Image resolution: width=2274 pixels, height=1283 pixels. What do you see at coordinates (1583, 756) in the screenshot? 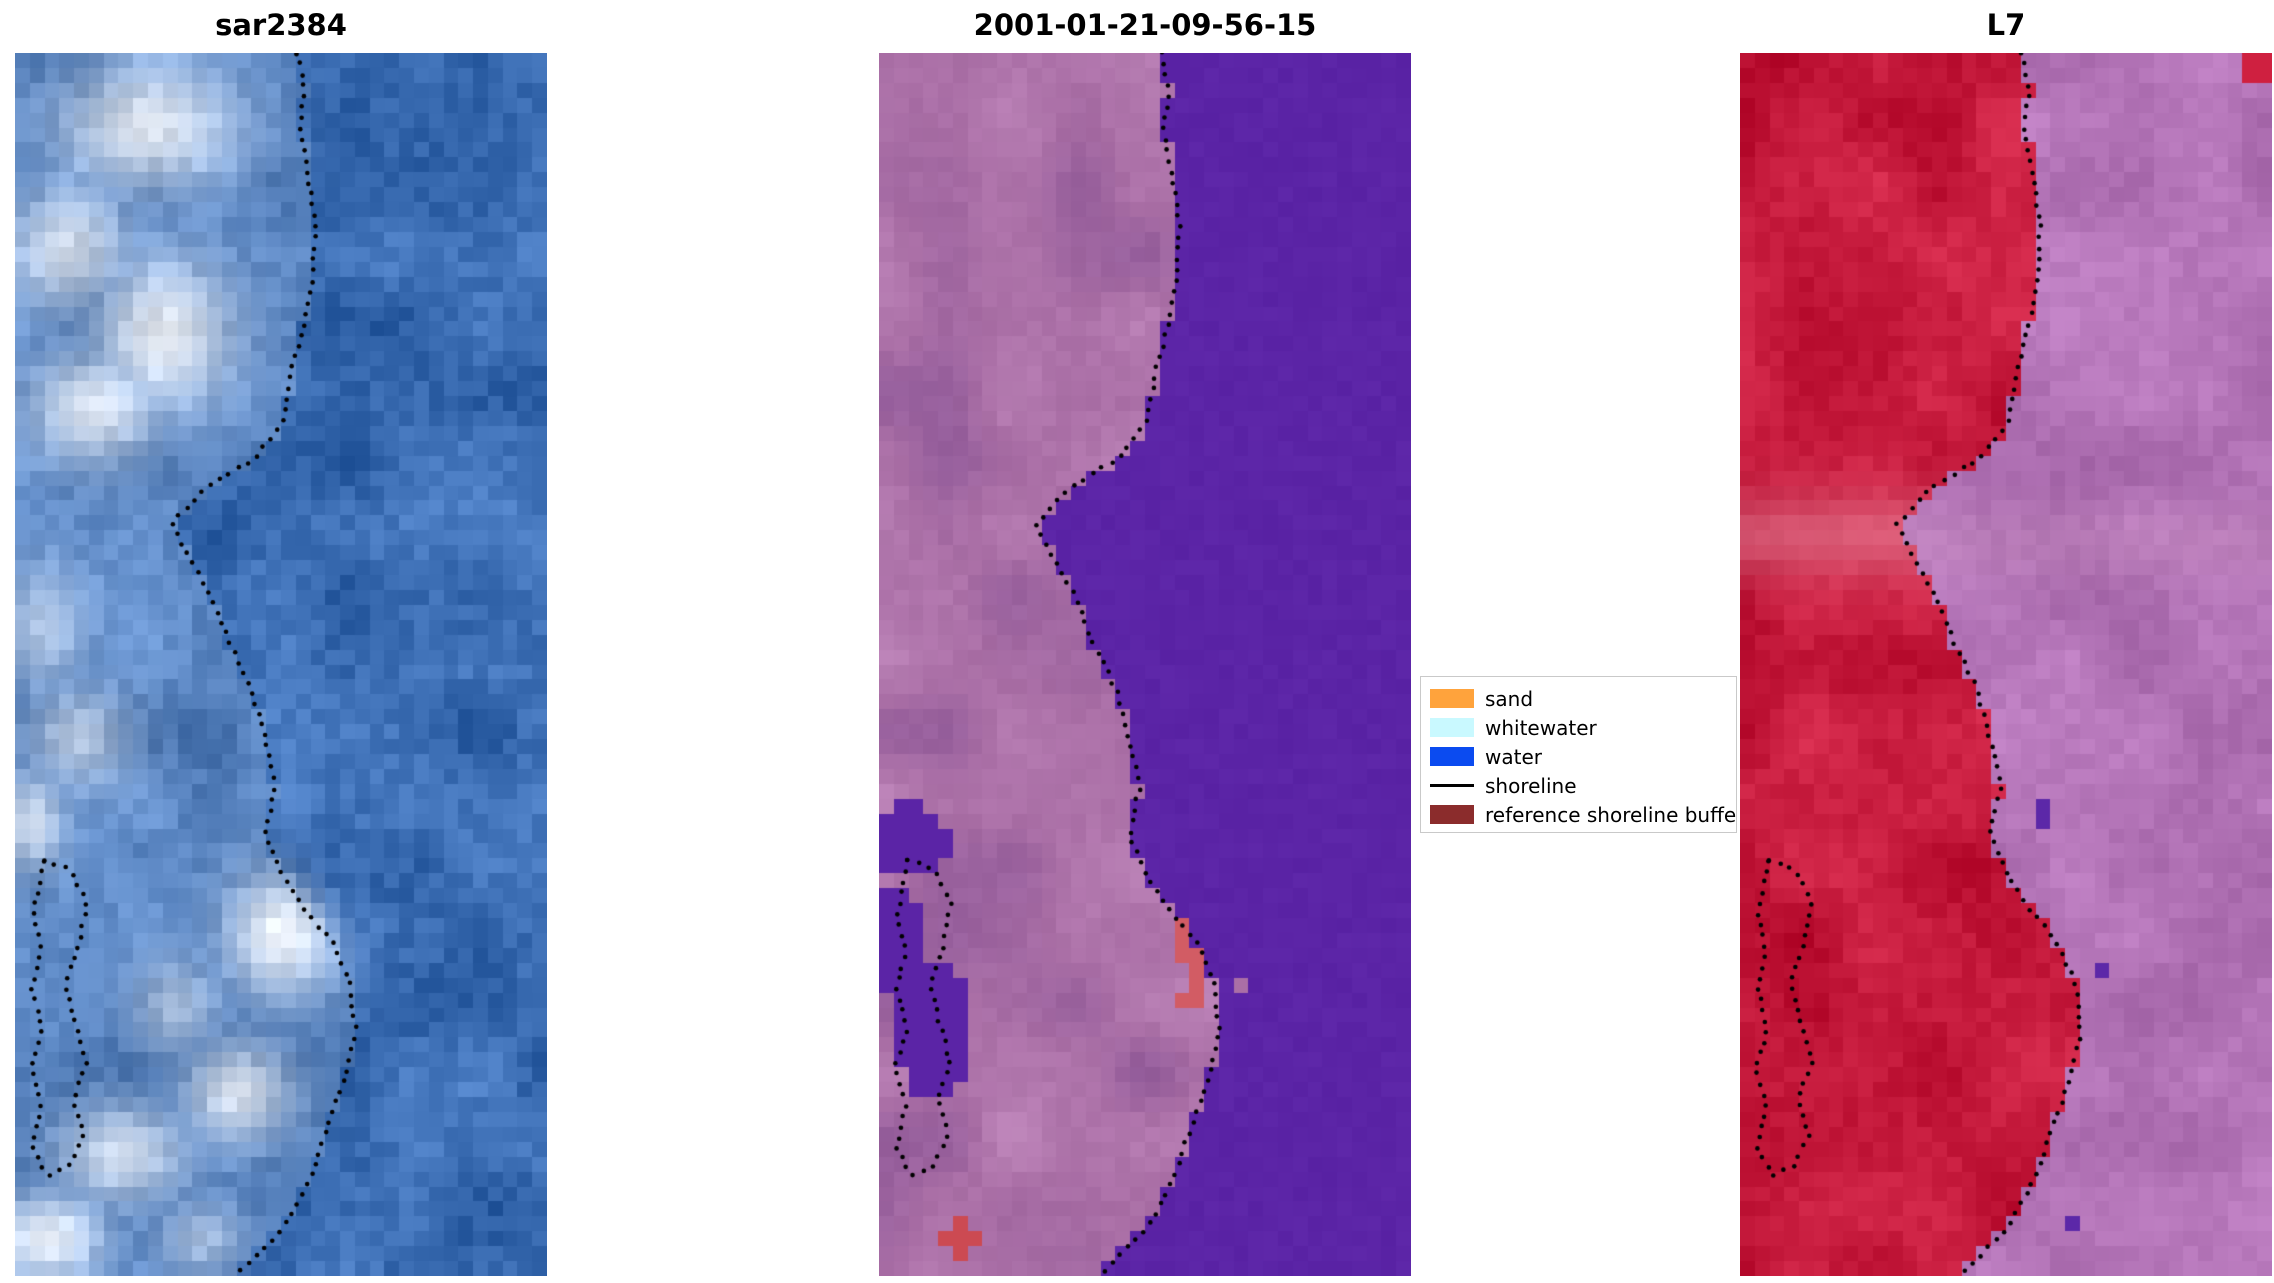
I see `legend-item-water: water` at bounding box center [1583, 756].